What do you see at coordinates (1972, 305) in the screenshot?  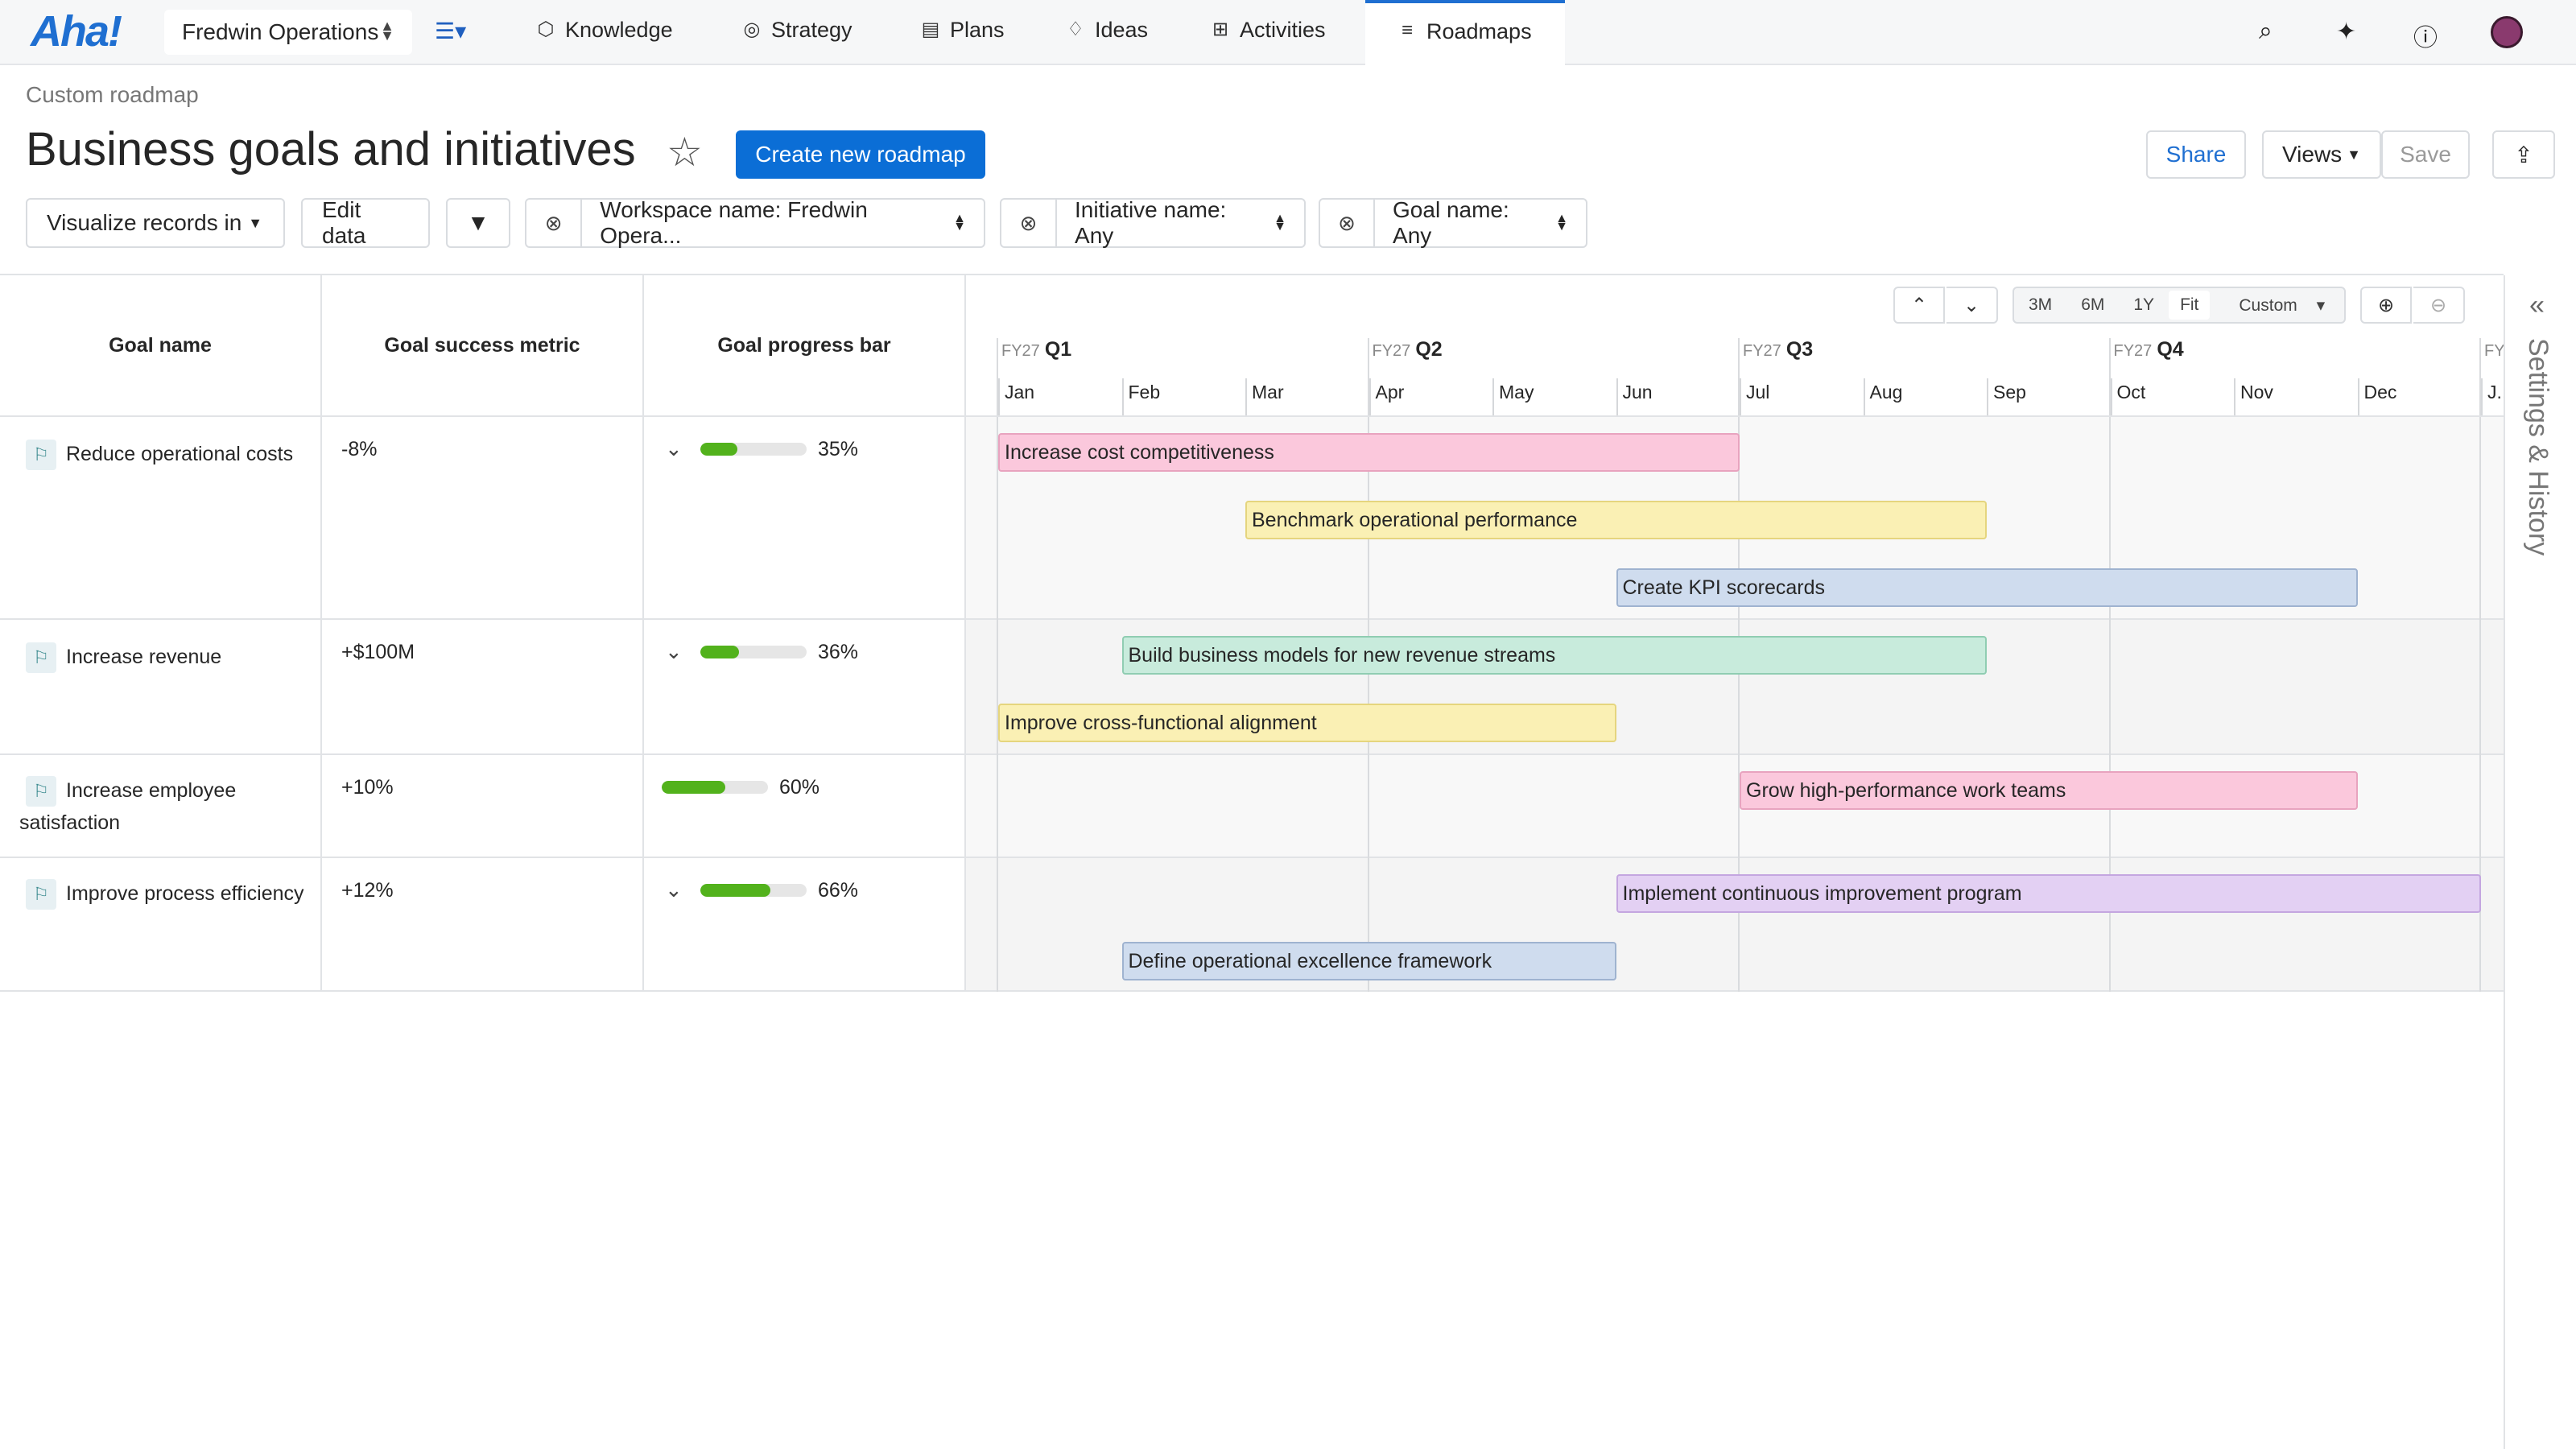 I see `expand-all-icon: ⌄` at bounding box center [1972, 305].